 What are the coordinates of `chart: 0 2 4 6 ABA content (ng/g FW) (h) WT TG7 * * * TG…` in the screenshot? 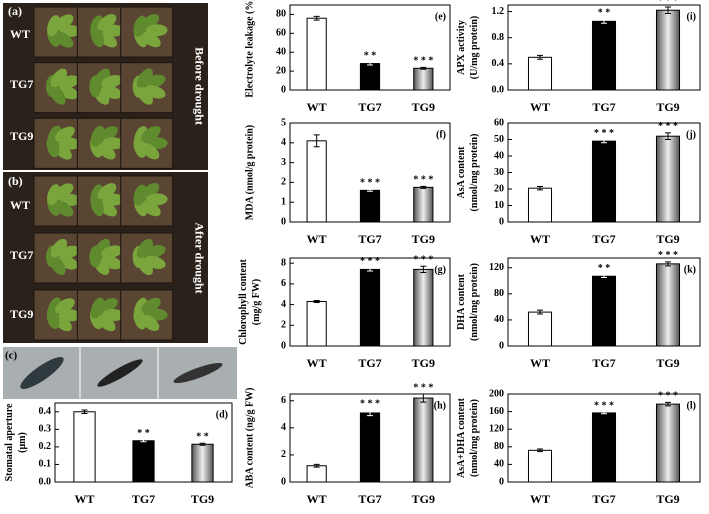 It's located at (347, 444).